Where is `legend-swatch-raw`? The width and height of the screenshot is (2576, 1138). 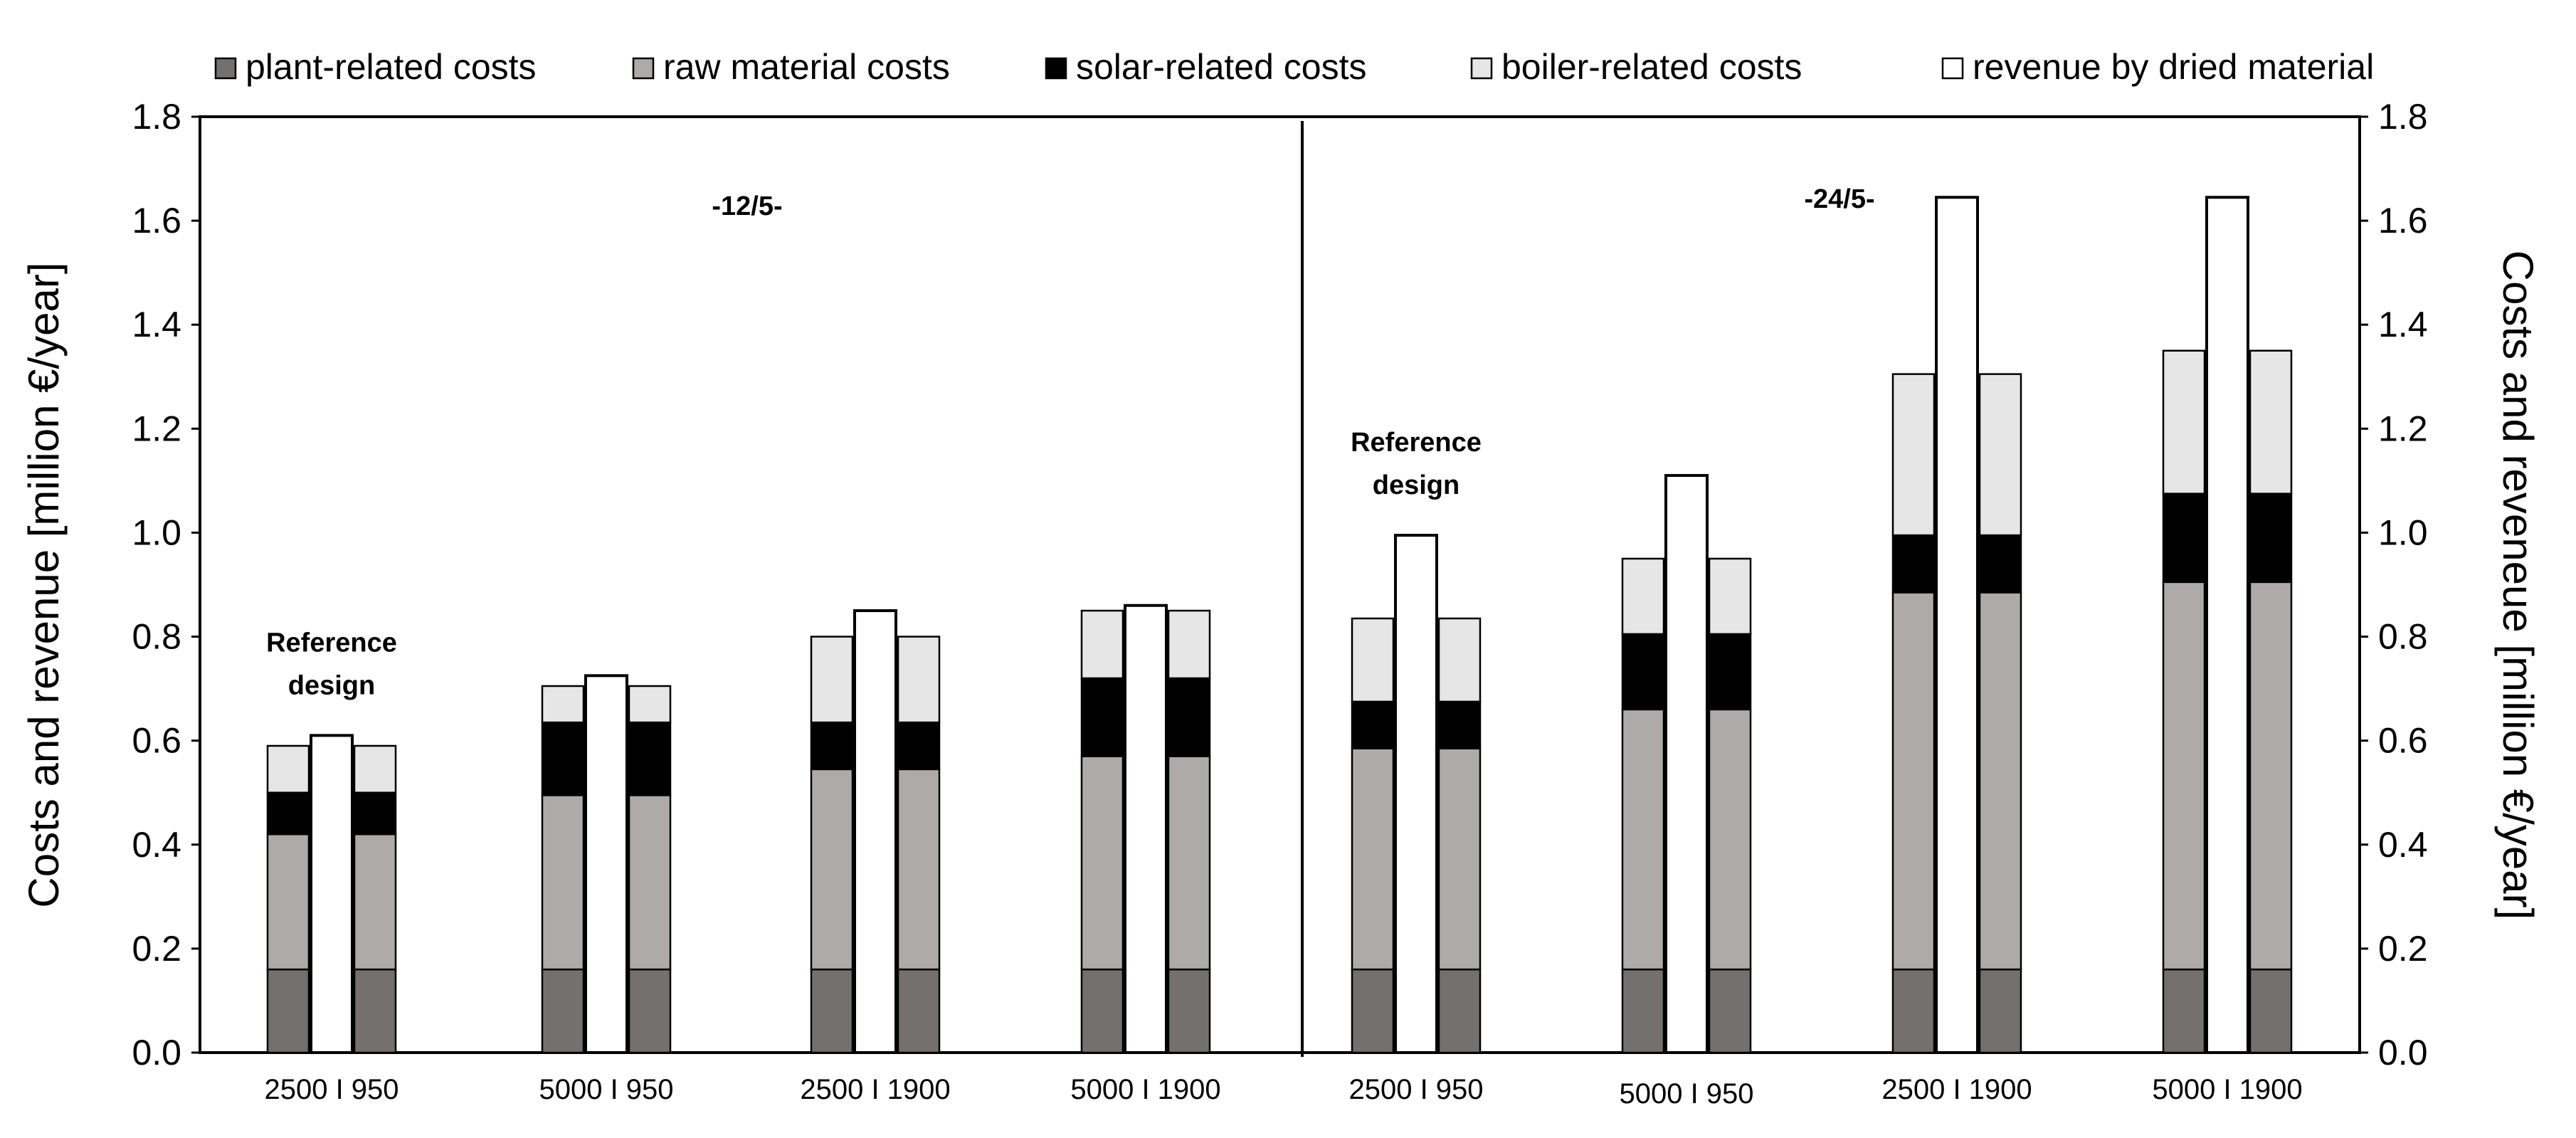 legend-swatch-raw is located at coordinates (643, 68).